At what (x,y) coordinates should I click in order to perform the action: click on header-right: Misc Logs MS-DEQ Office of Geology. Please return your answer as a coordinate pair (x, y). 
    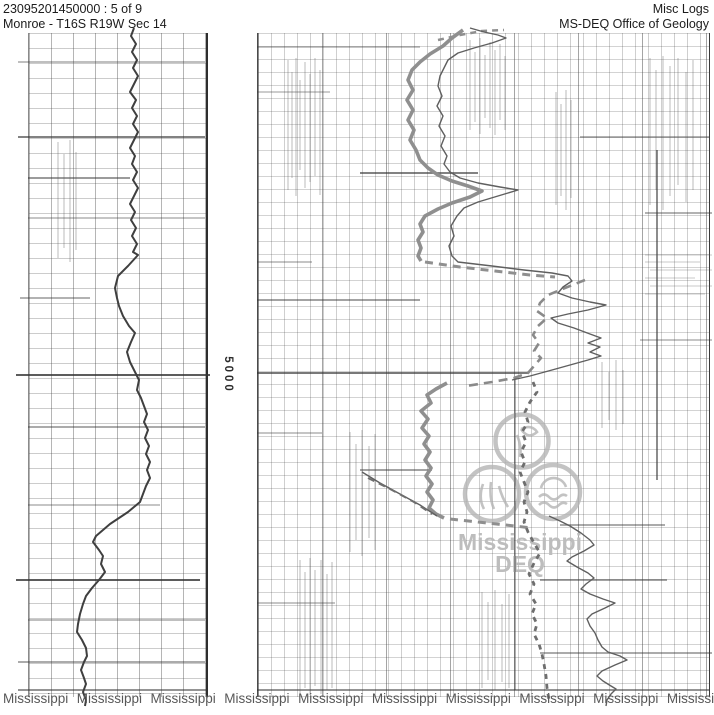
    Looking at the image, I should click on (634, 17).